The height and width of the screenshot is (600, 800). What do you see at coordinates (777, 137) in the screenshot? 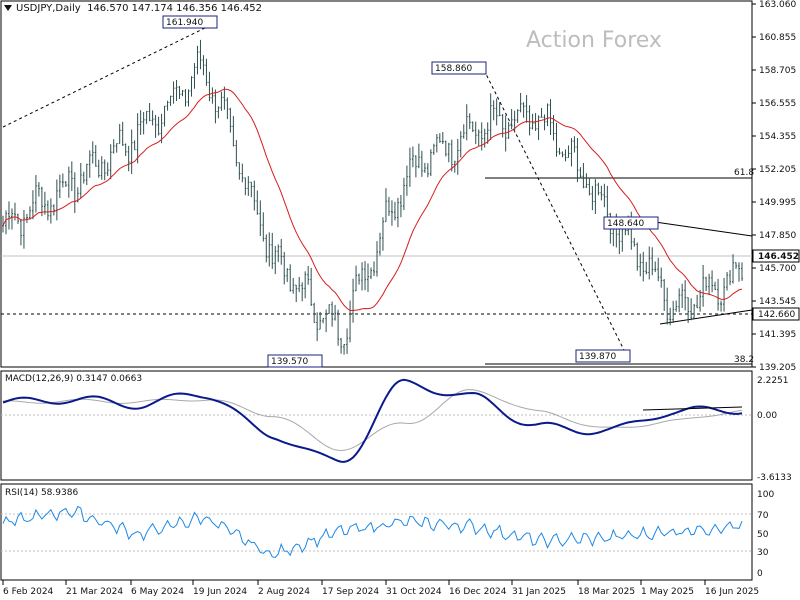
I see `price-tick-label: 154.355` at bounding box center [777, 137].